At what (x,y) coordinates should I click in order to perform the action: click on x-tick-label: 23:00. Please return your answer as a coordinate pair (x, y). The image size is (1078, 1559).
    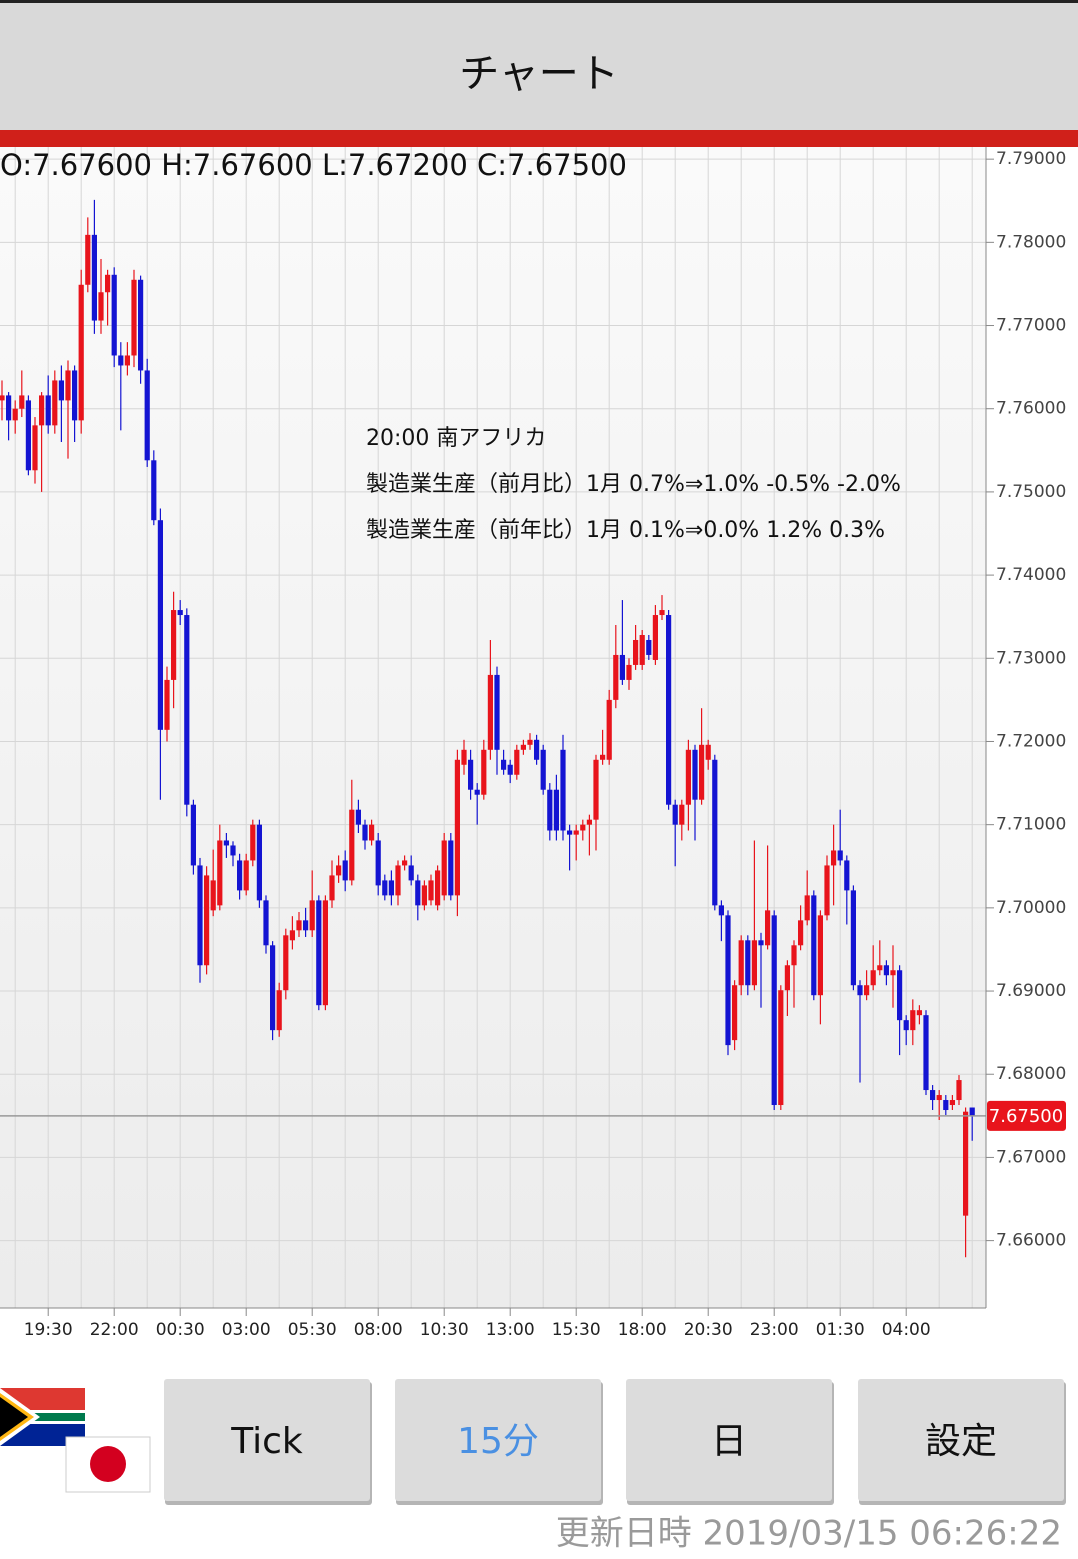
    Looking at the image, I should click on (774, 1330).